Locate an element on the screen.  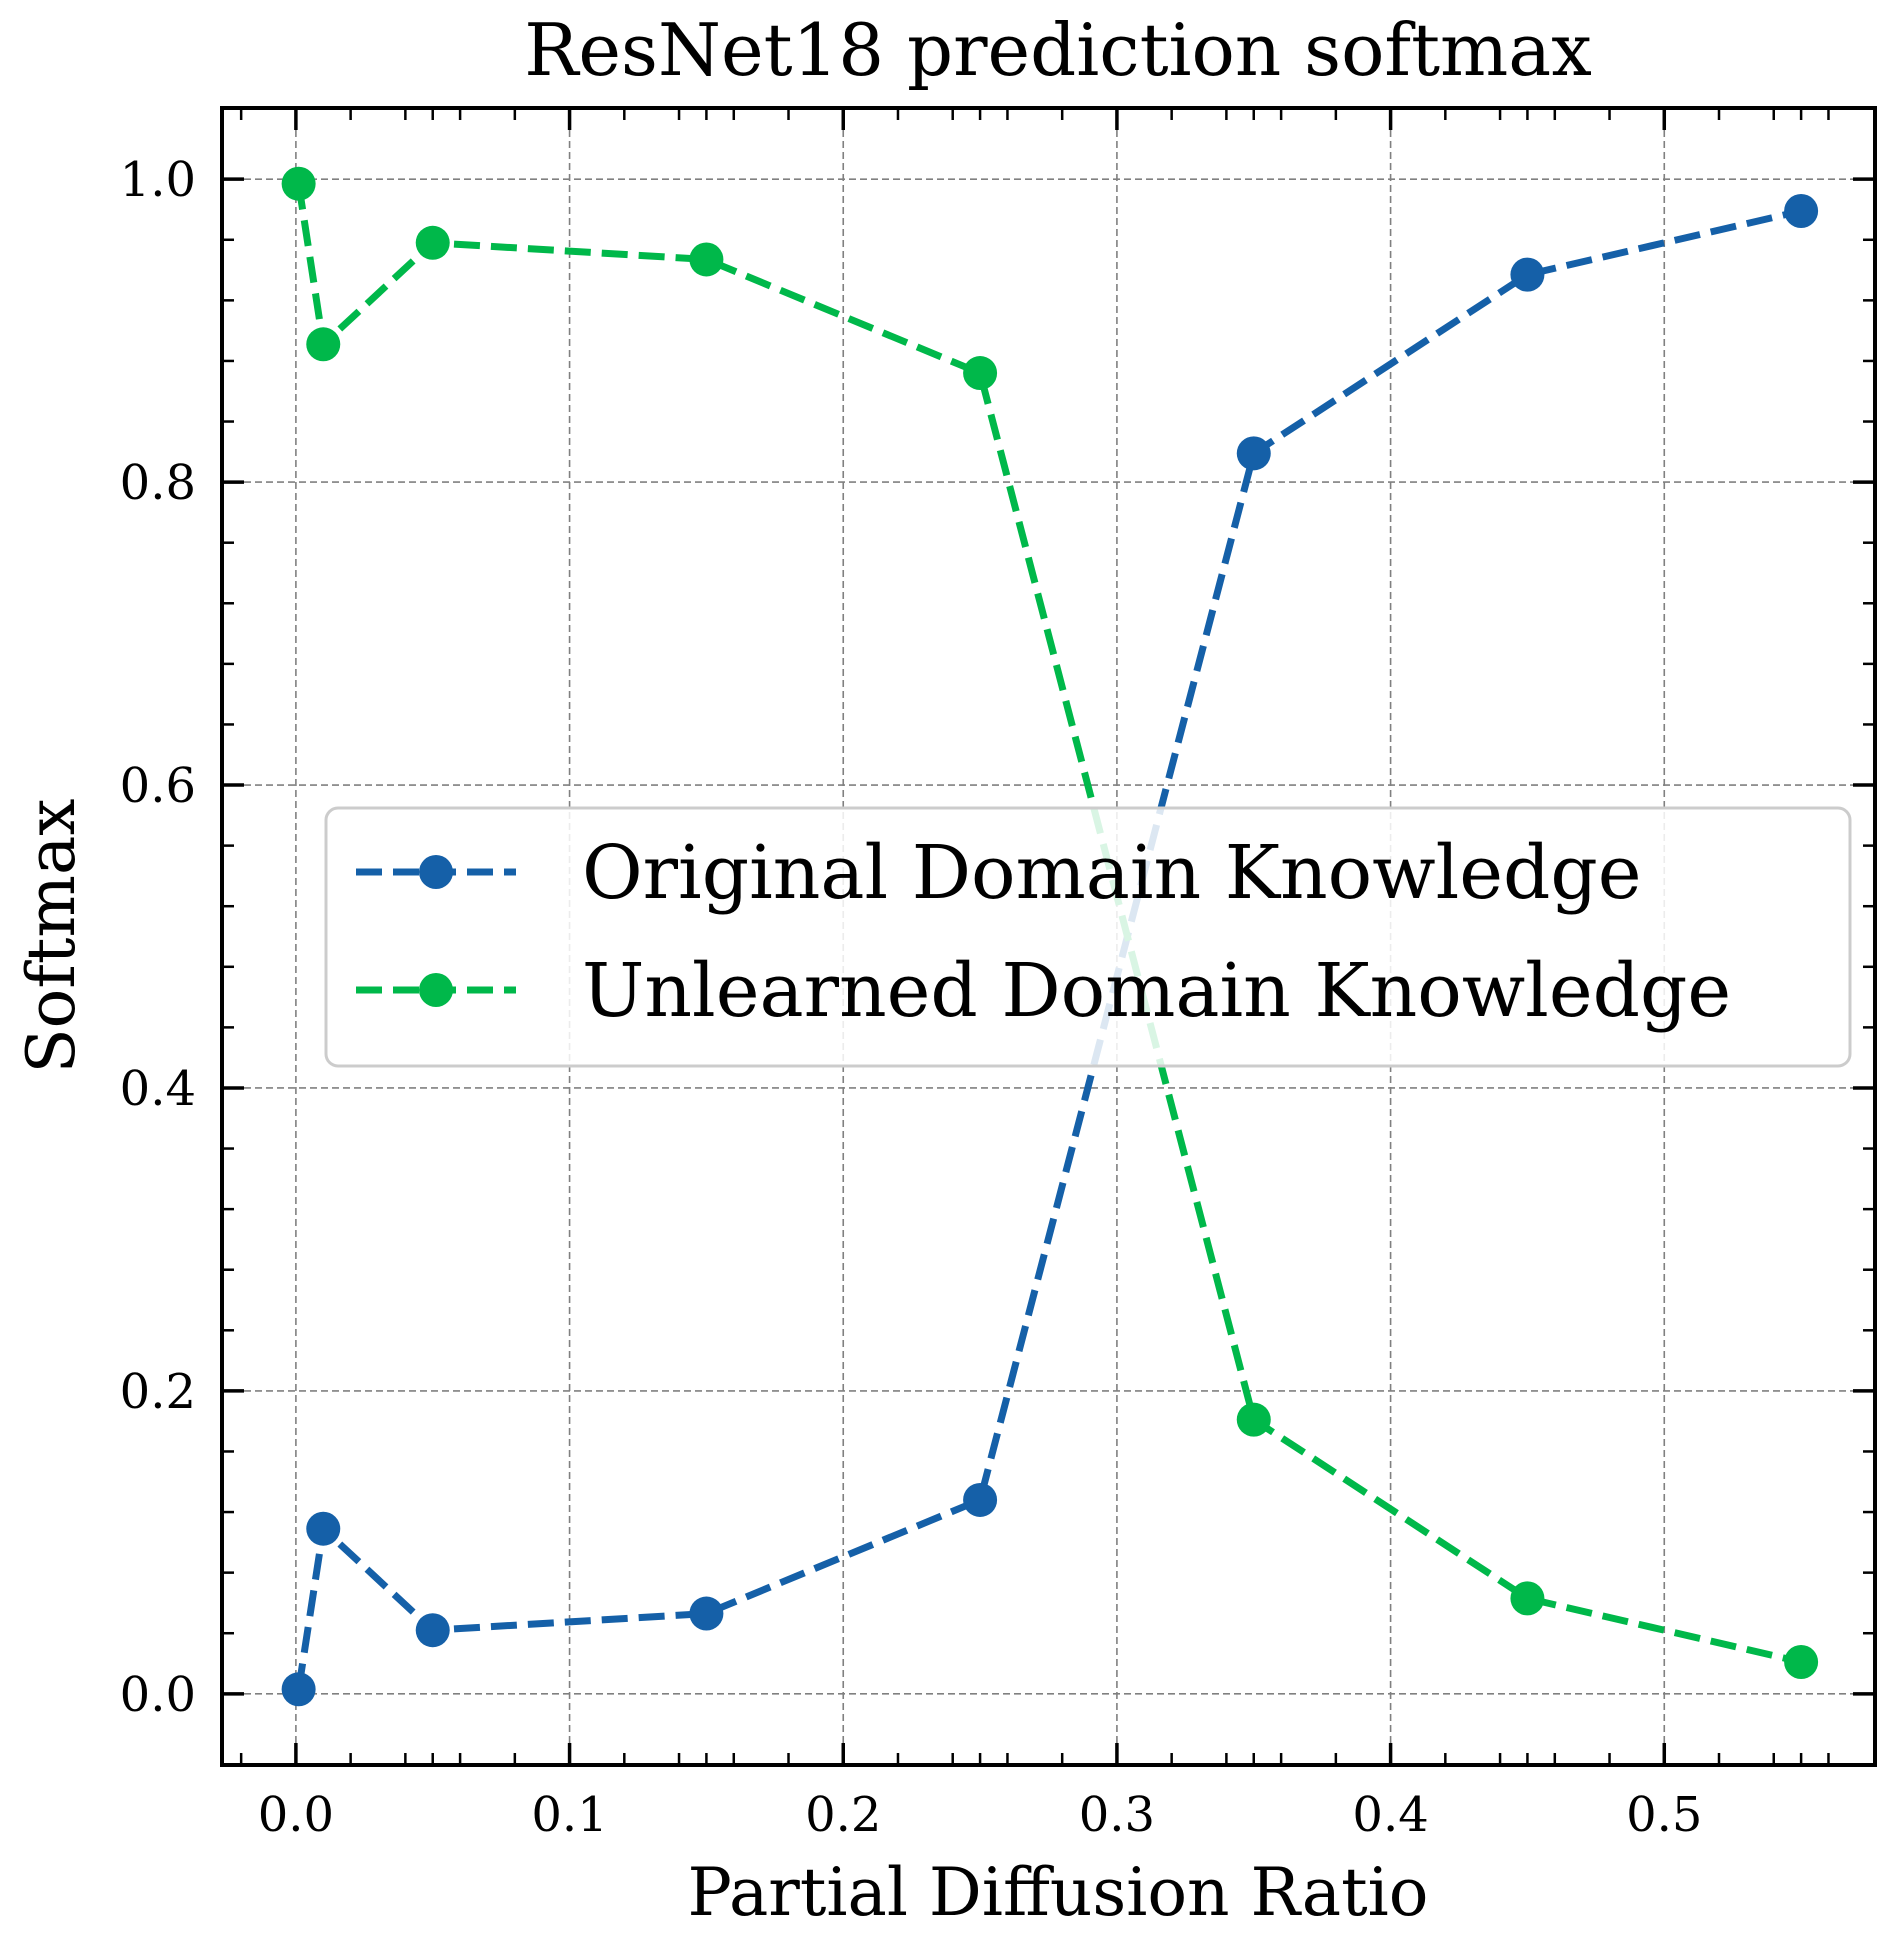
legend-marker-unlearned is located at coordinates (436, 990).